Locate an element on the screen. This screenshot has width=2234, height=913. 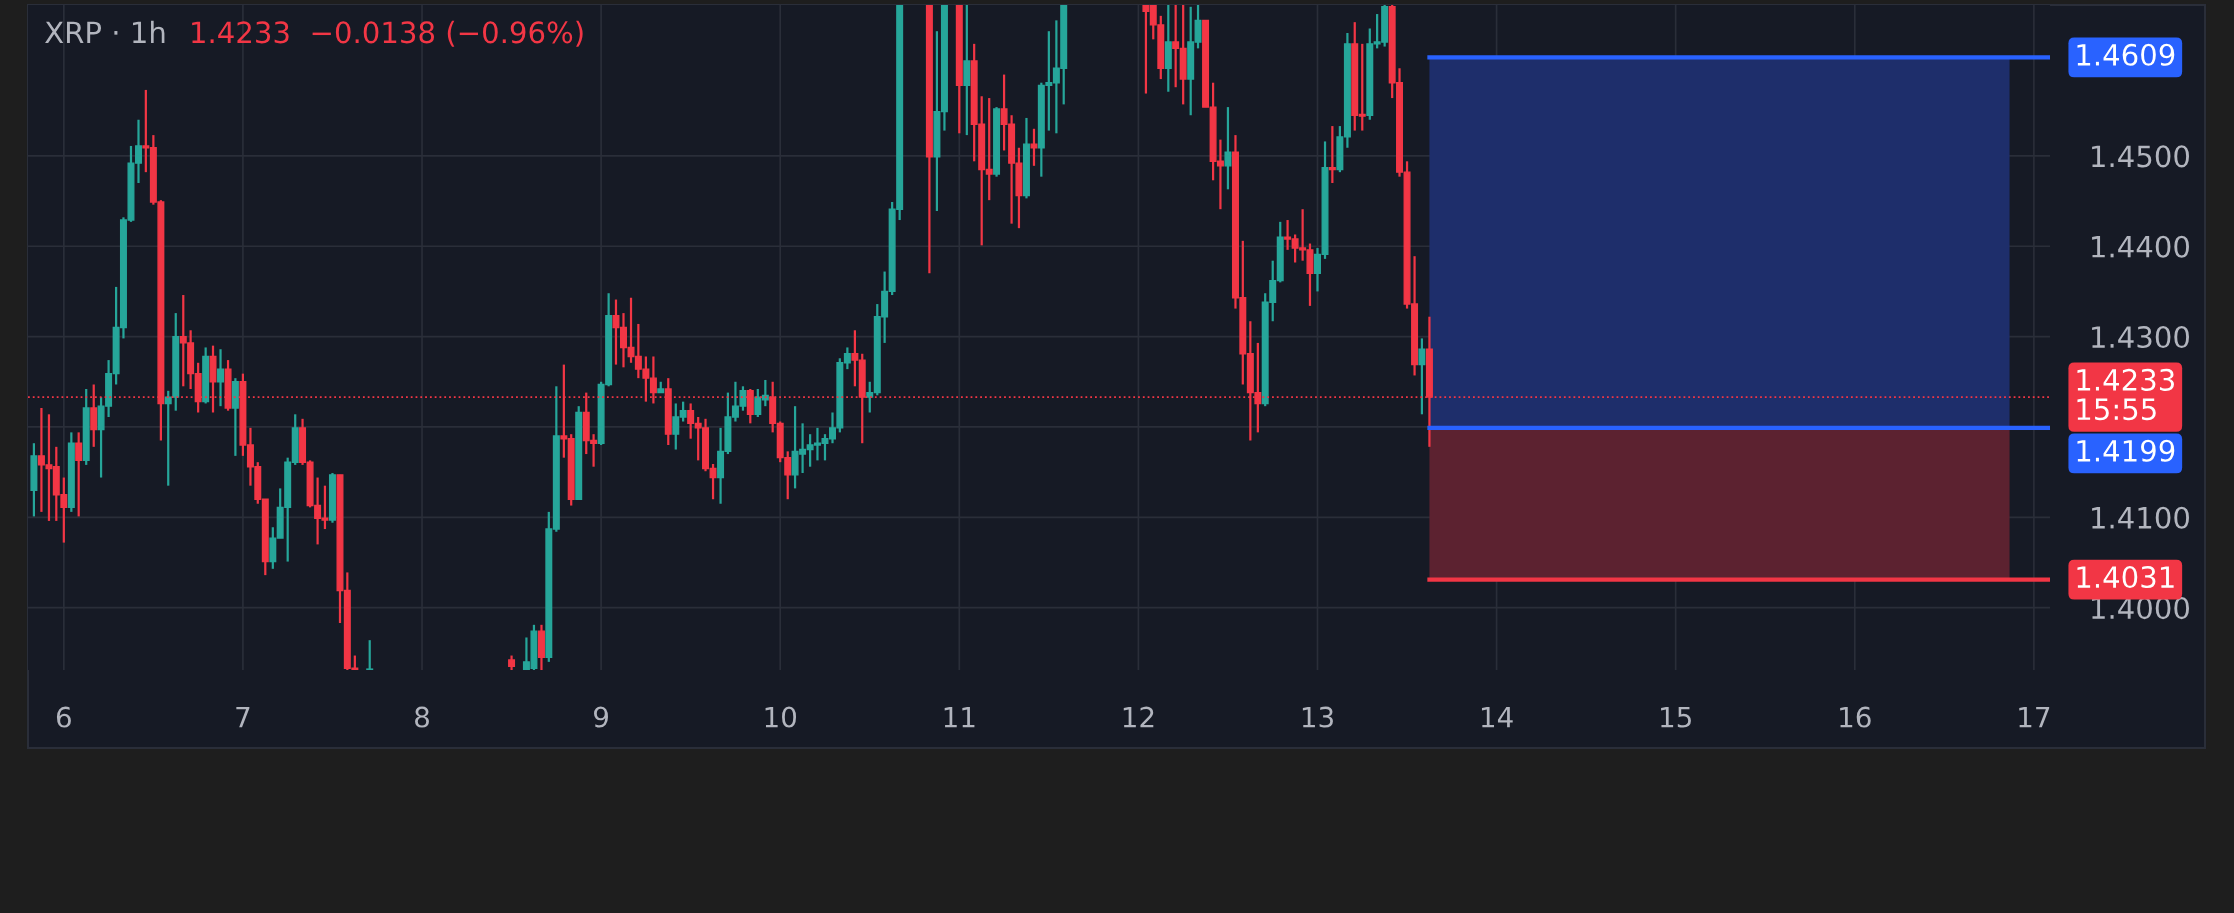
x-tick-label: 14 is located at coordinates (1497, 717).